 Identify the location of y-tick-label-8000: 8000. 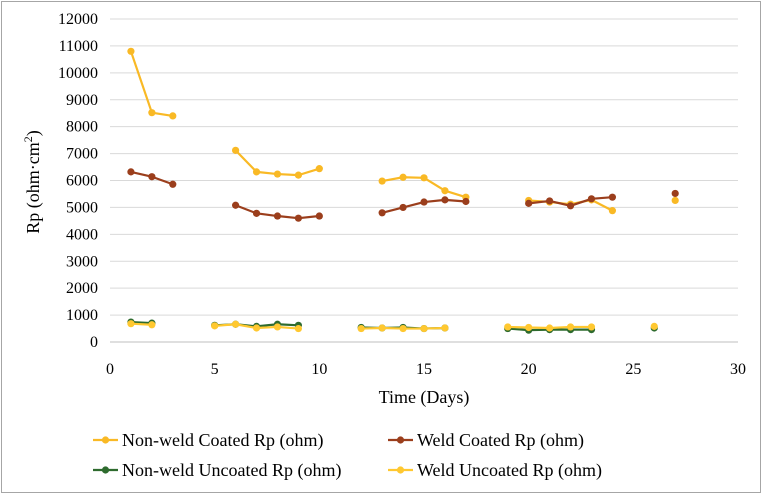
(82, 127).